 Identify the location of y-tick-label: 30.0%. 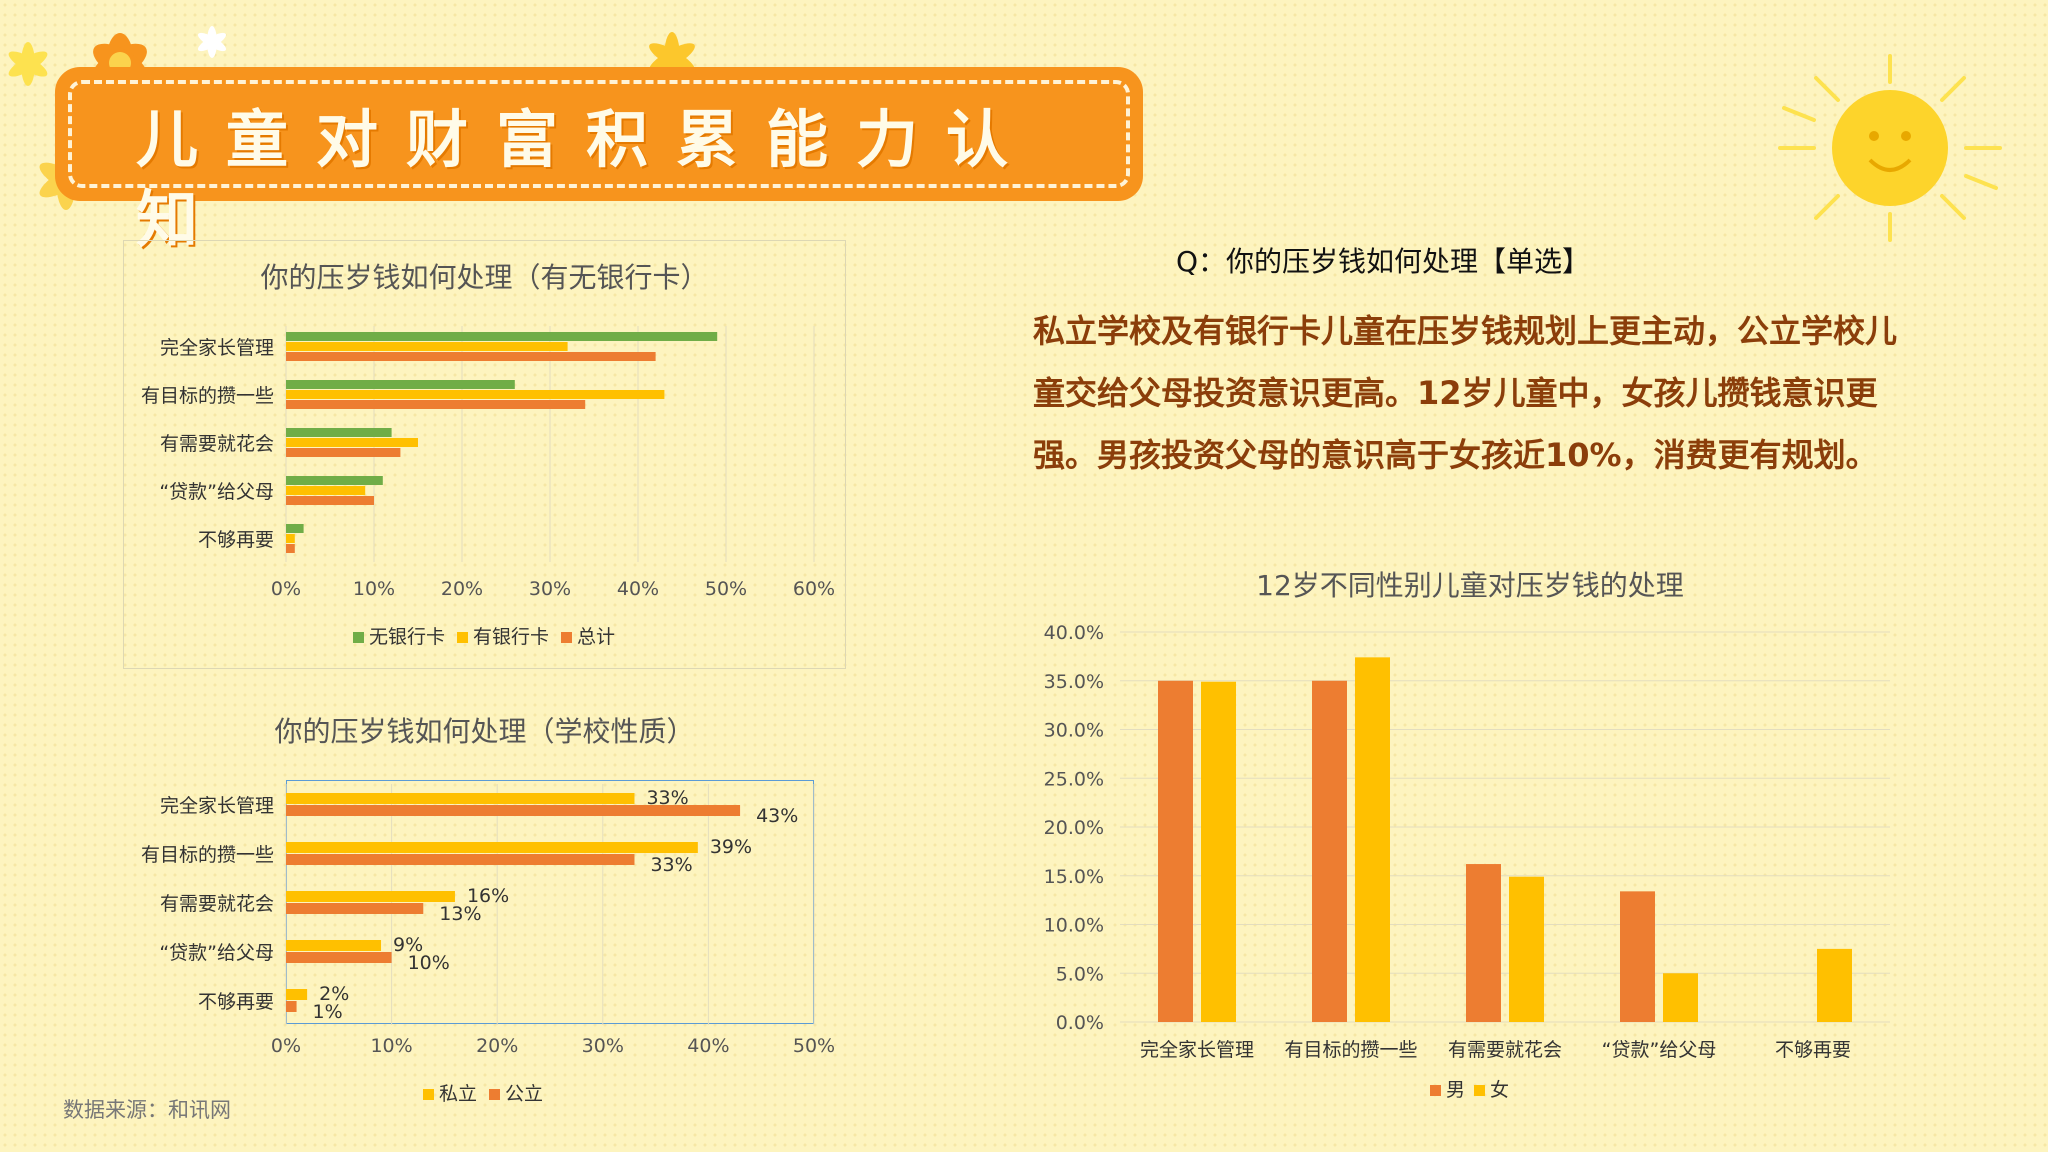
(1074, 731).